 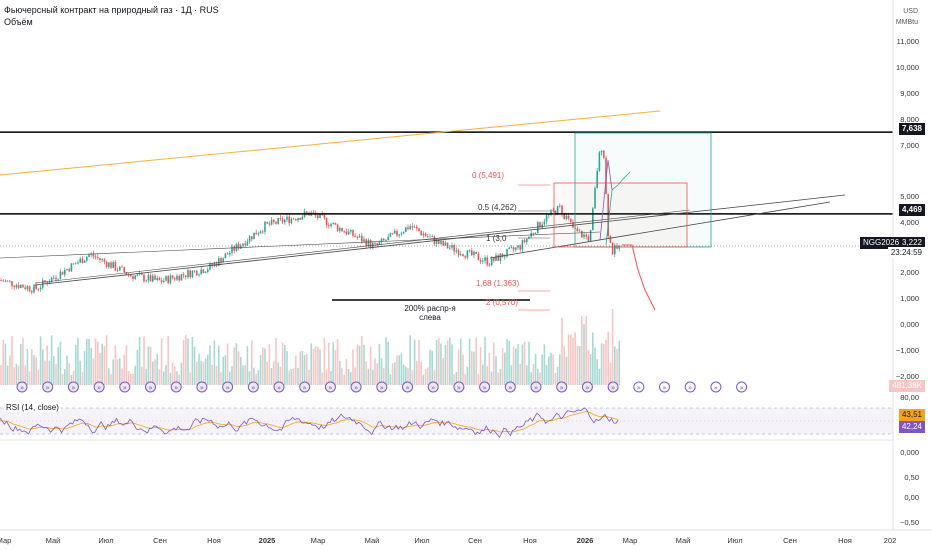 What do you see at coordinates (446, 421) in the screenshot?
I see `rsi-band` at bounding box center [446, 421].